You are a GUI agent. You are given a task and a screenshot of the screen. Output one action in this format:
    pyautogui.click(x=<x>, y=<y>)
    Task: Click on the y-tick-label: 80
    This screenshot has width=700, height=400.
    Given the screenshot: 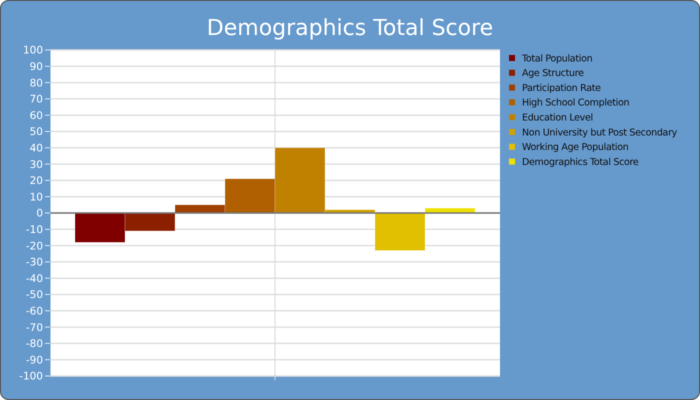 What is the action you would take?
    pyautogui.click(x=36, y=83)
    